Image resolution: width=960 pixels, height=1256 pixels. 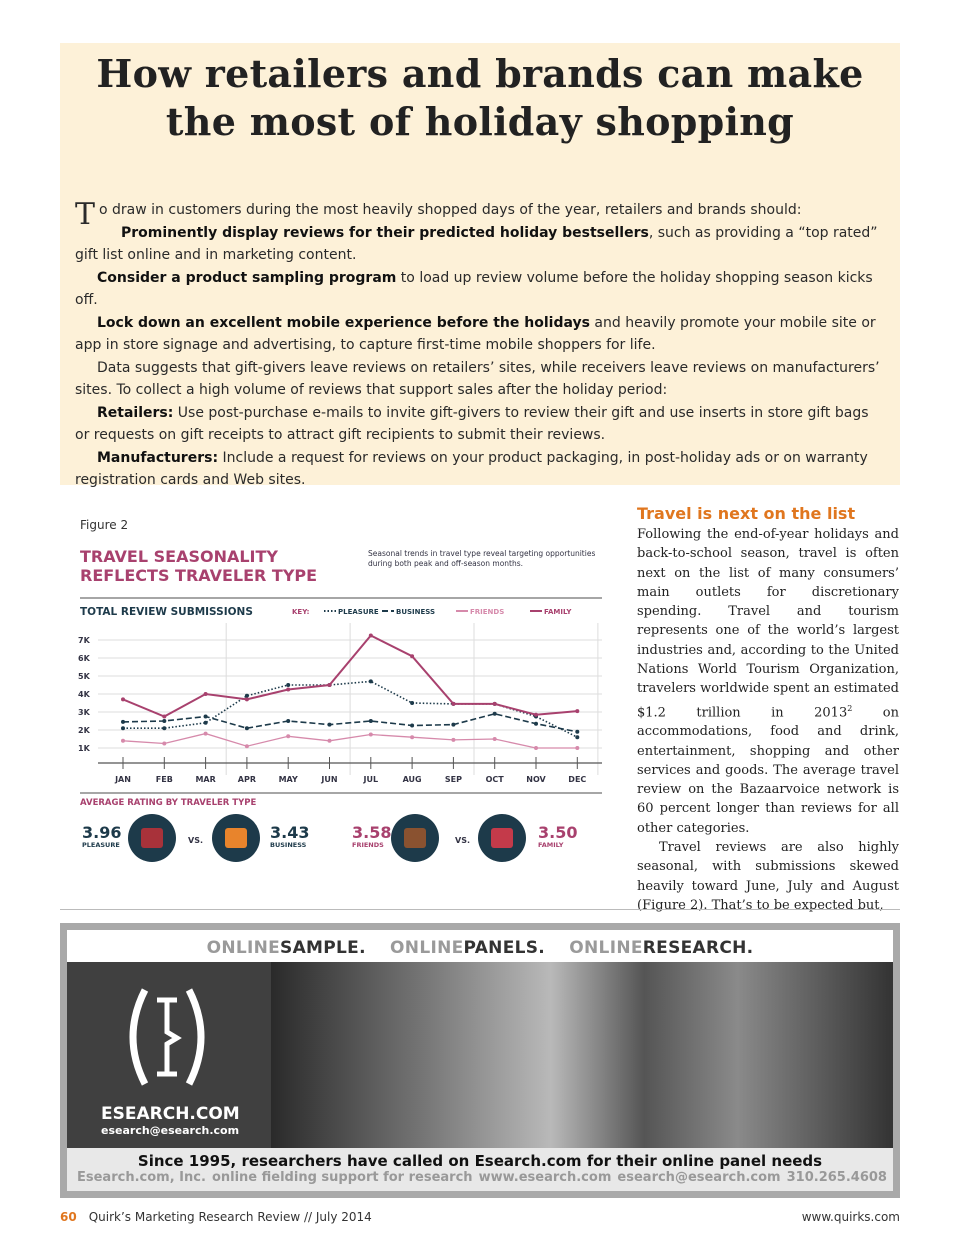 What do you see at coordinates (288, 845) in the screenshot?
I see `rating-label: BUSINESS` at bounding box center [288, 845].